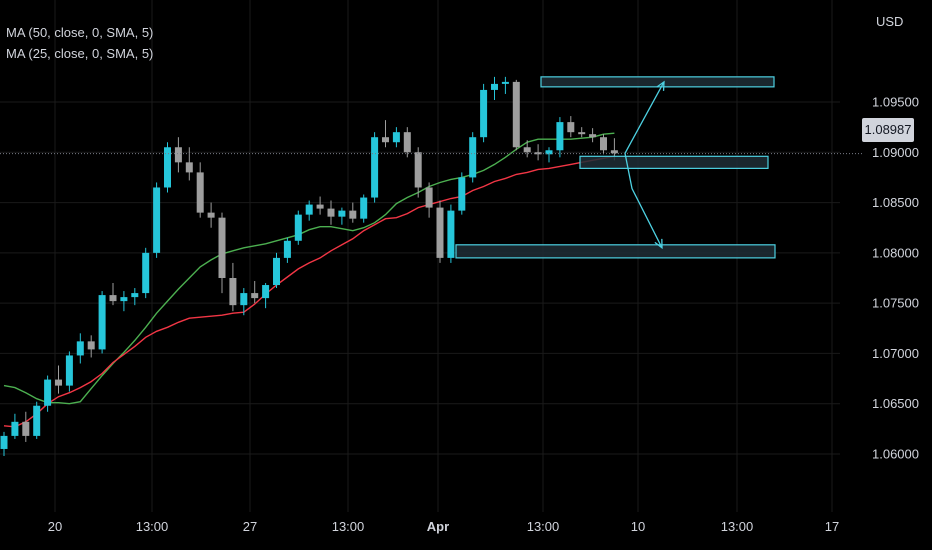  I want to click on last-price-tag: 1.08987, so click(888, 130).